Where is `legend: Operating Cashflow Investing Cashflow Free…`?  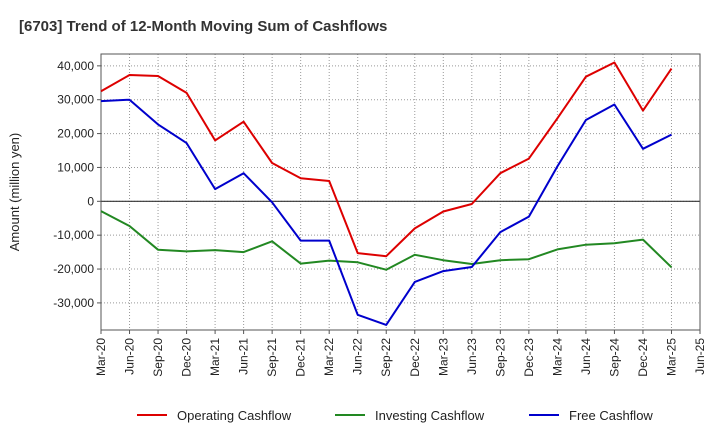 legend: Operating Cashflow Investing Cashflow Free… is located at coordinates (395, 415).